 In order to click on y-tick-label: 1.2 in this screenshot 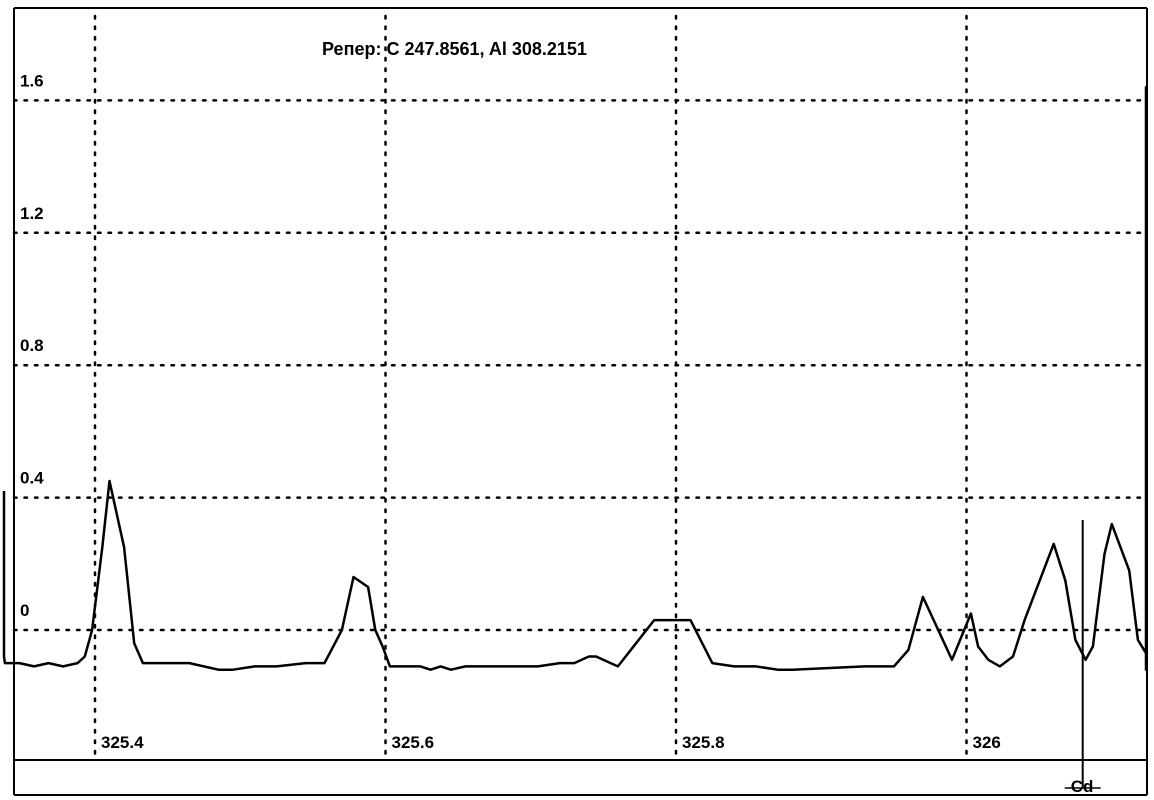, I will do `click(32, 213)`.